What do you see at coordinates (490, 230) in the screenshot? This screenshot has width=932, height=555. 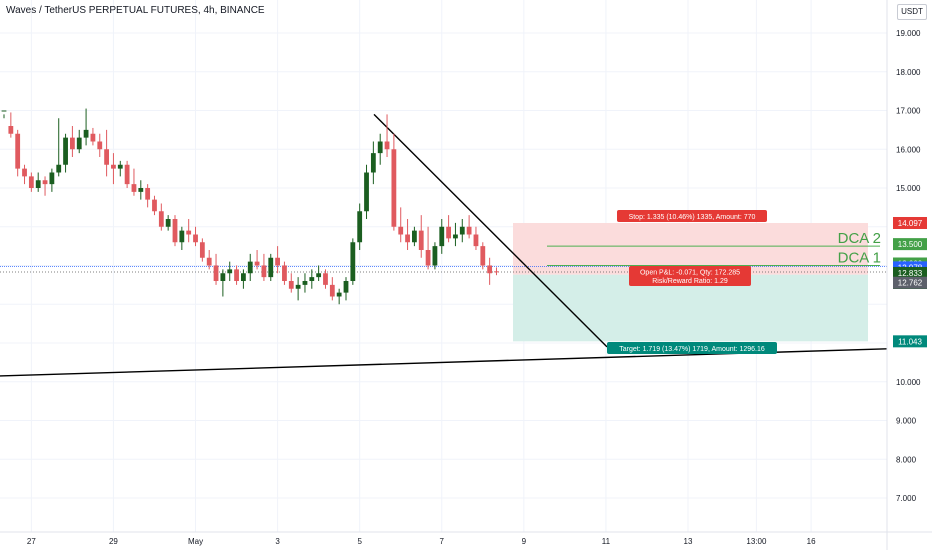 I see `resistance-trendline` at bounding box center [490, 230].